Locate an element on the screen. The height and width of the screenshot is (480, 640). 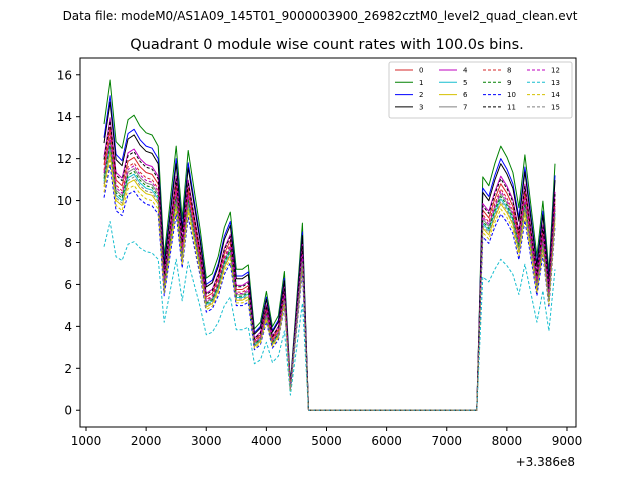
y-tick-label: 4 is located at coordinates (68, 327).